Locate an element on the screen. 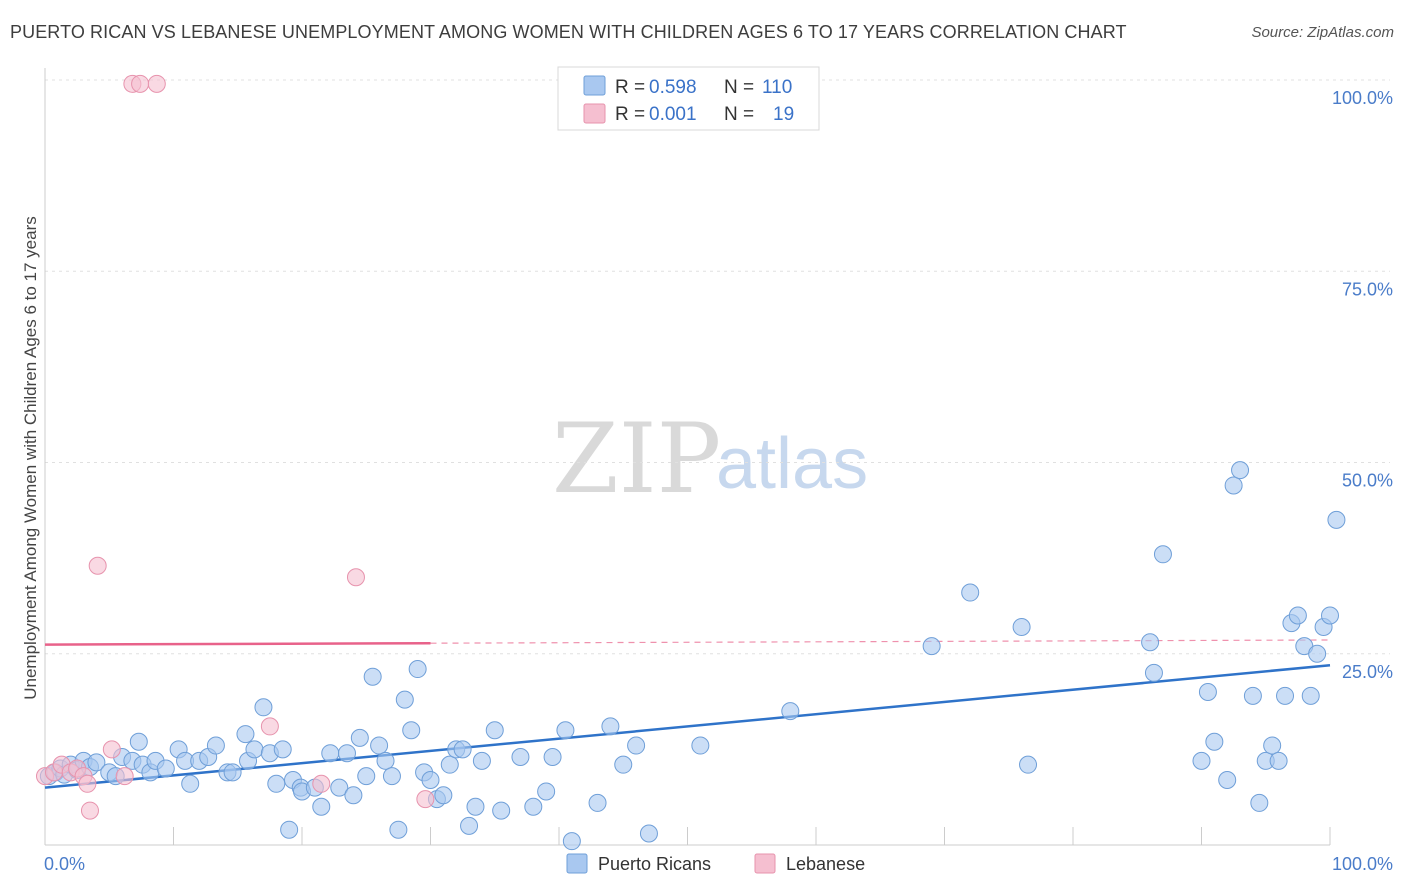 The width and height of the screenshot is (1406, 892). legend-n-value-1: 110 is located at coordinates (777, 87).